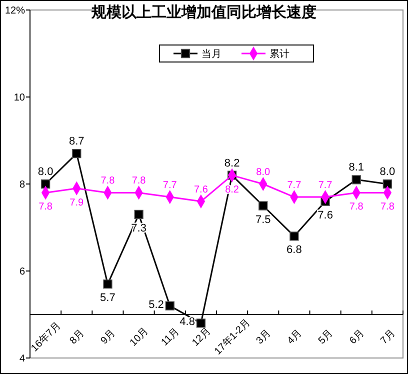 The width and height of the screenshot is (408, 374). Describe the element at coordinates (357, 337) in the screenshot. I see `x-tick-label: 6月` at that location.